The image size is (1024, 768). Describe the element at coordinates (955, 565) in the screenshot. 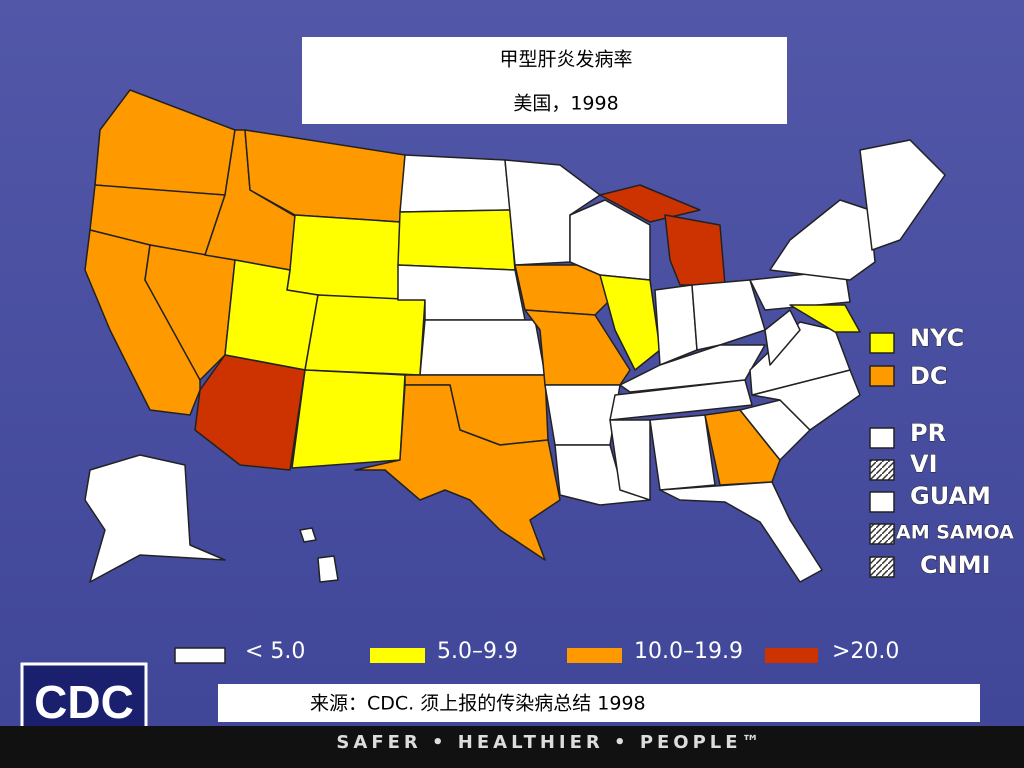

I see `territory-label: CNMI` at that location.